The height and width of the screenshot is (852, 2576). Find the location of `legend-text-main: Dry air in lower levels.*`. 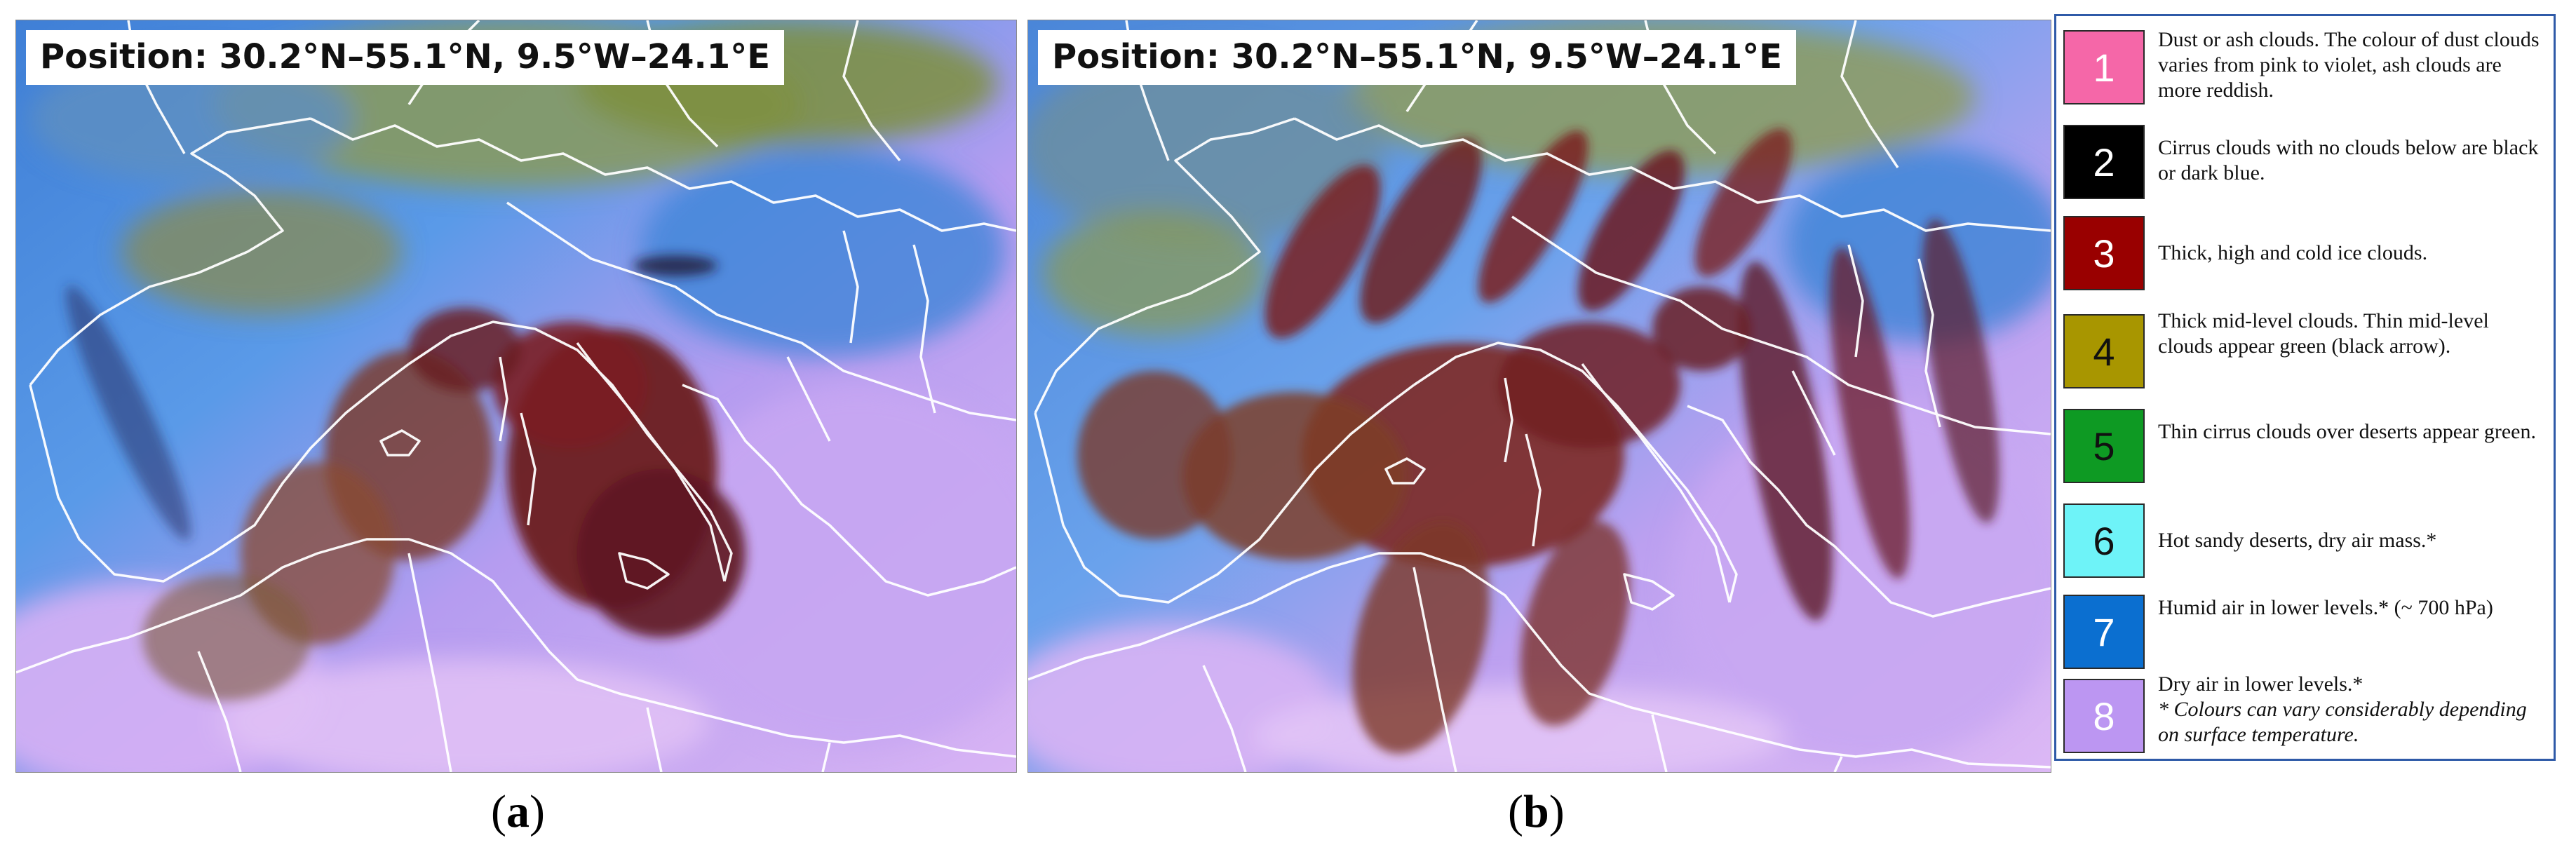

legend-text-main: Dry air in lower levels.* is located at coordinates (2260, 684).